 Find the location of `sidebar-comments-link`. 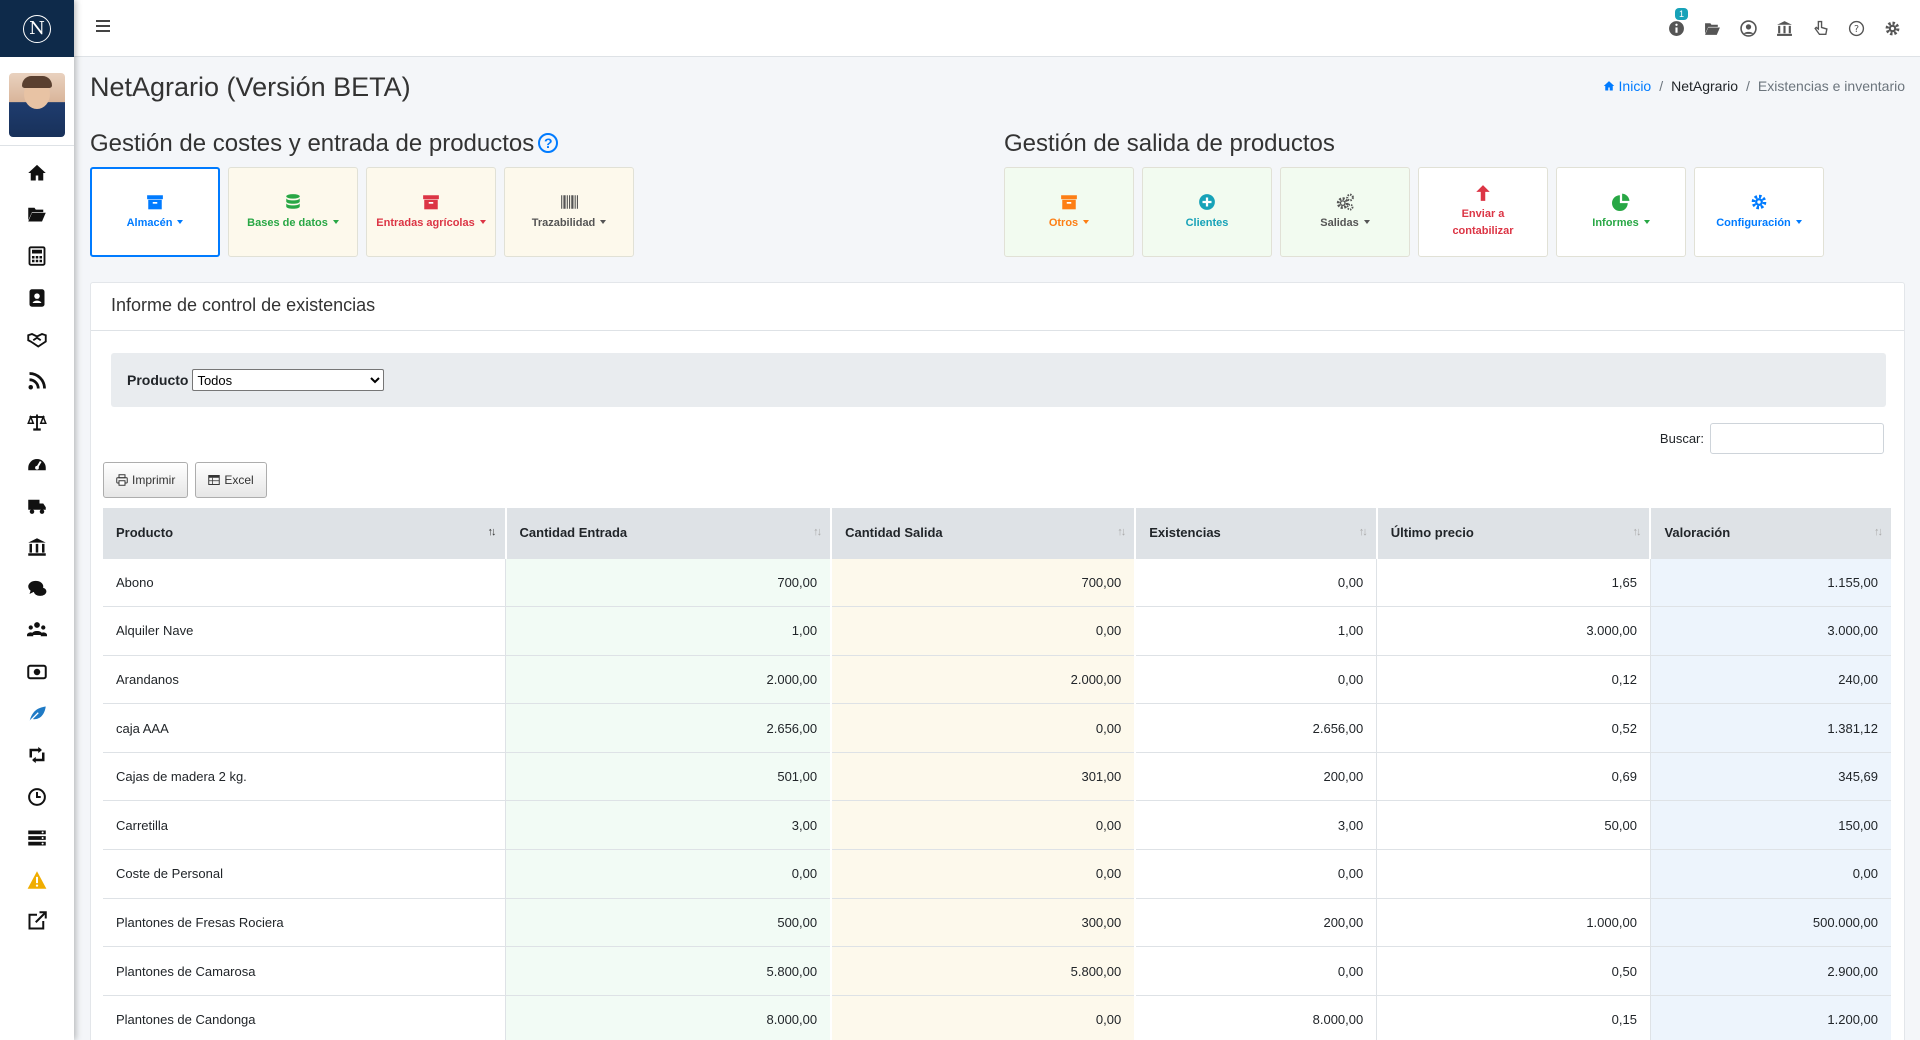

sidebar-comments-link is located at coordinates (37, 589).